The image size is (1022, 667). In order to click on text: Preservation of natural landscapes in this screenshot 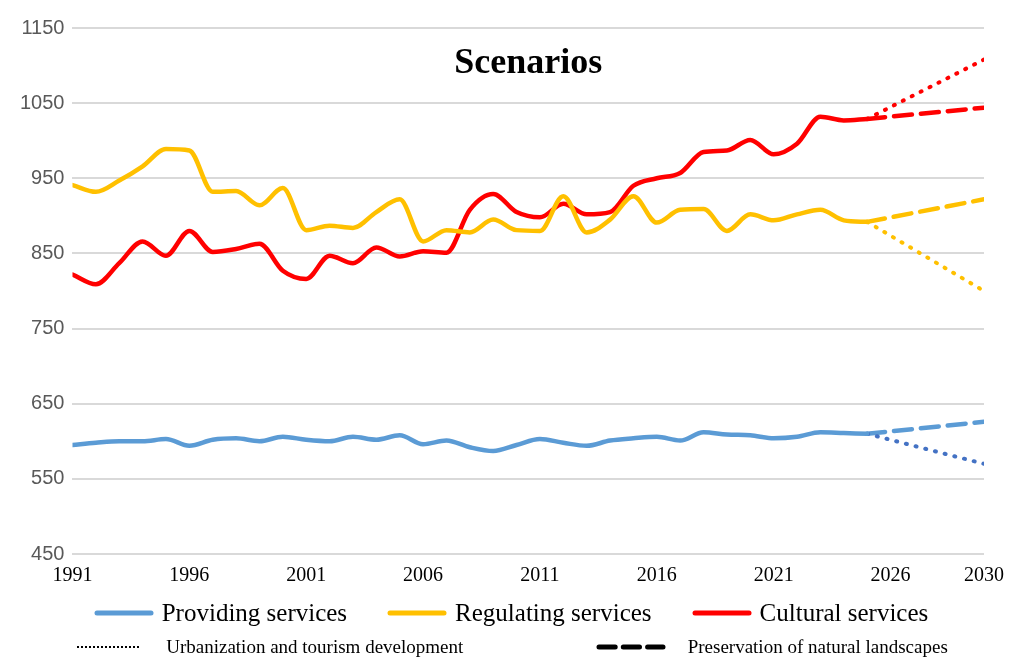, I will do `click(817, 647)`.